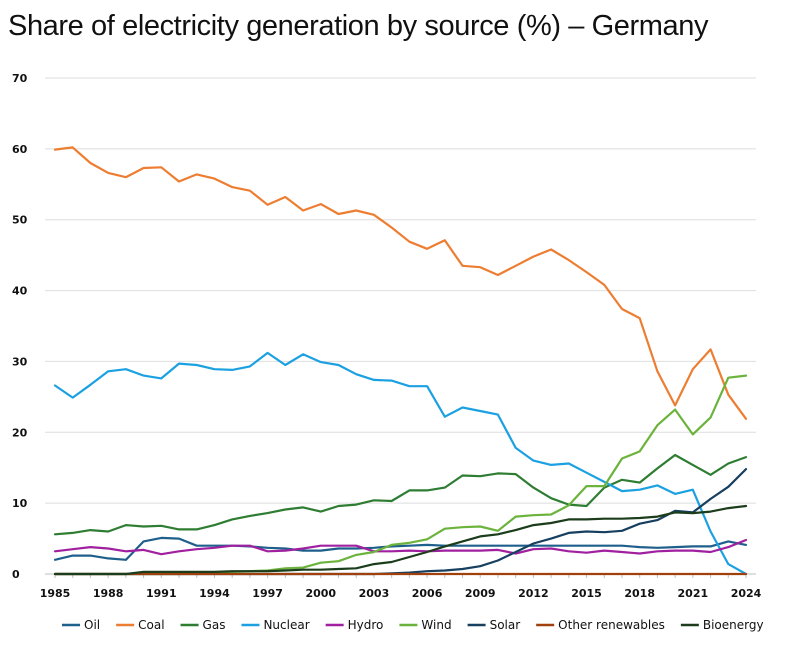  What do you see at coordinates (20, 432) in the screenshot?
I see `y-tick-label: 20` at bounding box center [20, 432].